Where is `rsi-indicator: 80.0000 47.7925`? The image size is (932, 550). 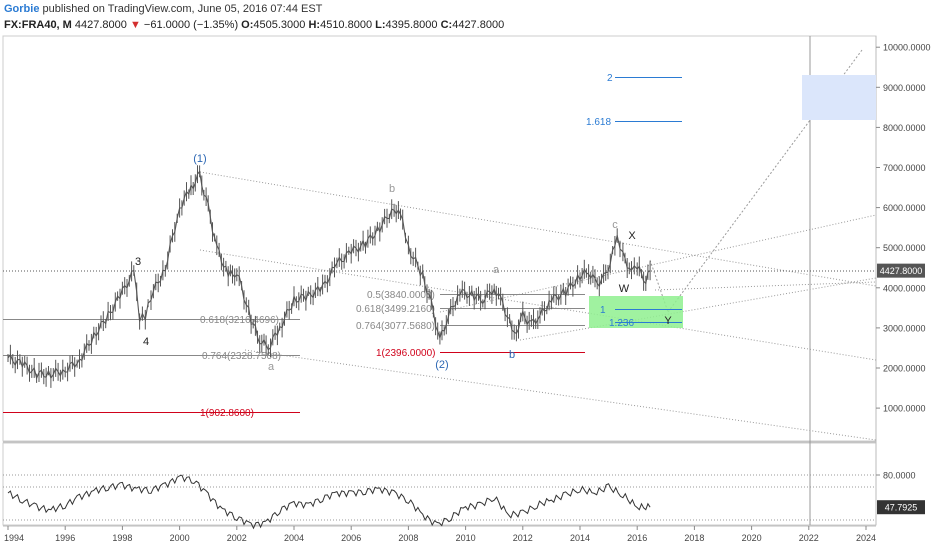 rsi-indicator: 80.0000 47.7925 is located at coordinates (464, 500).